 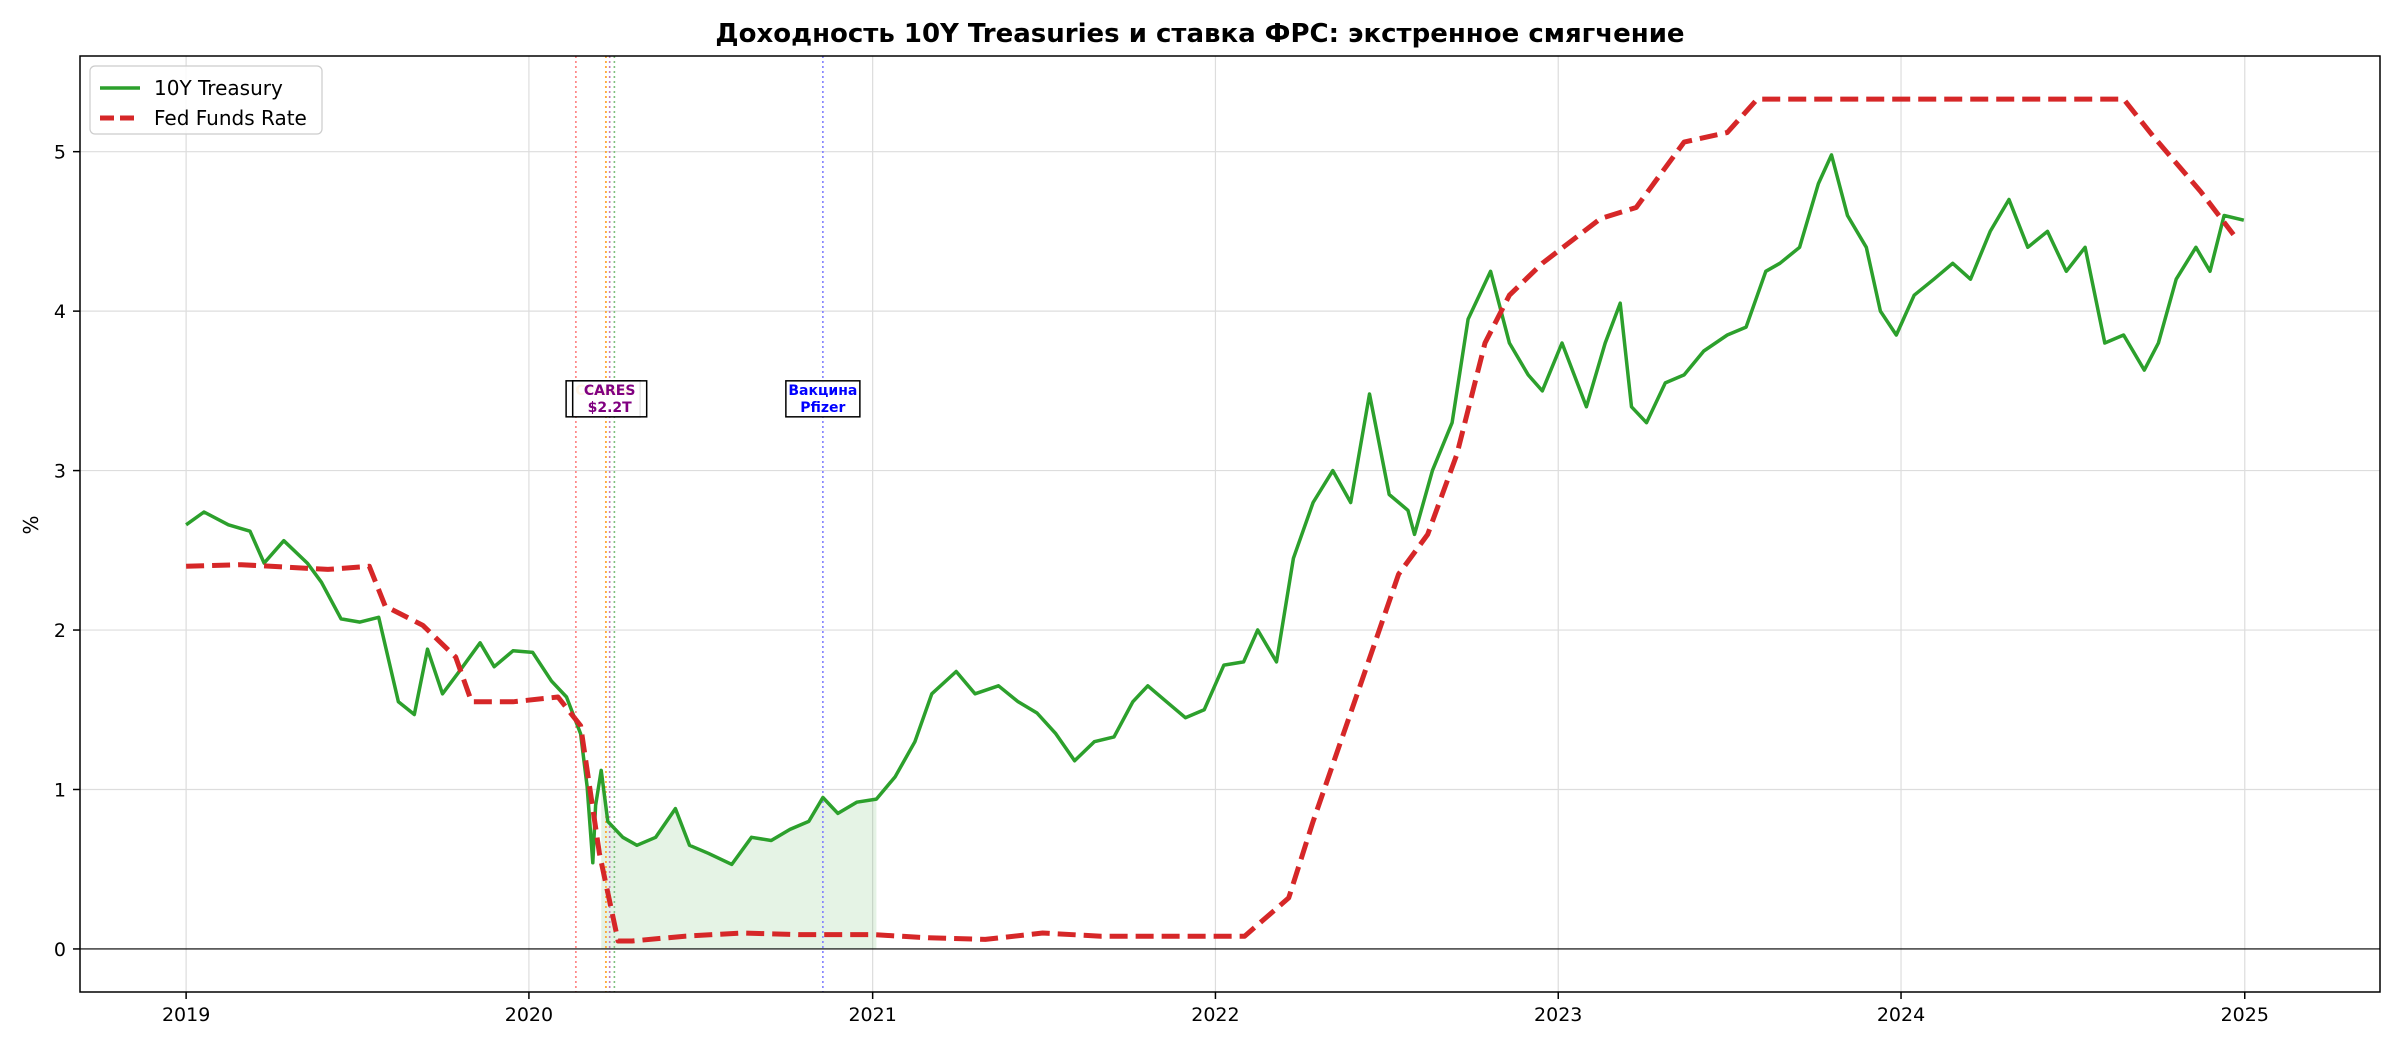 What do you see at coordinates (822, 391) in the screenshot?
I see `annotation-text: Вакцина` at bounding box center [822, 391].